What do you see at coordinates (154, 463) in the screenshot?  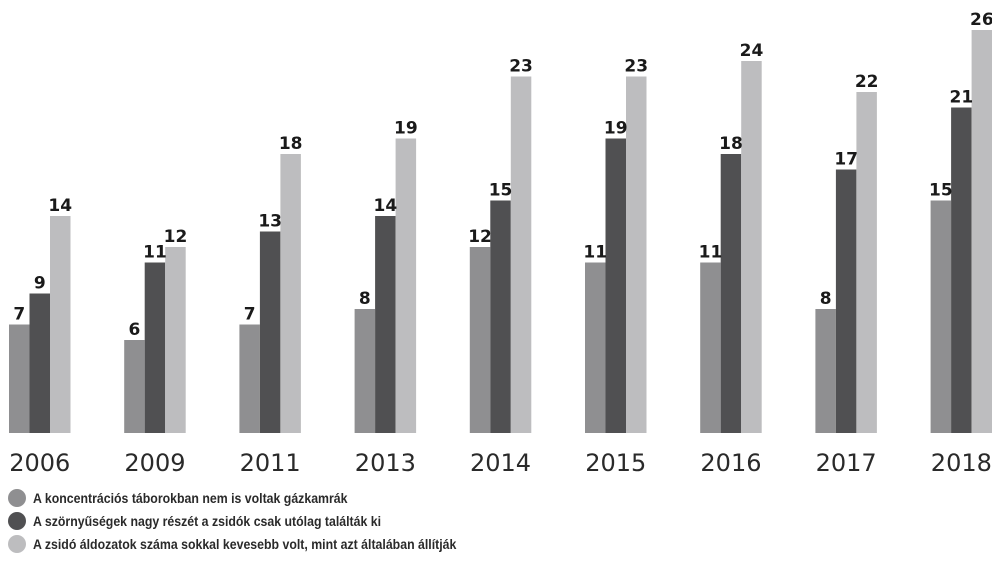 I see `category-label-2009: 2009` at bounding box center [154, 463].